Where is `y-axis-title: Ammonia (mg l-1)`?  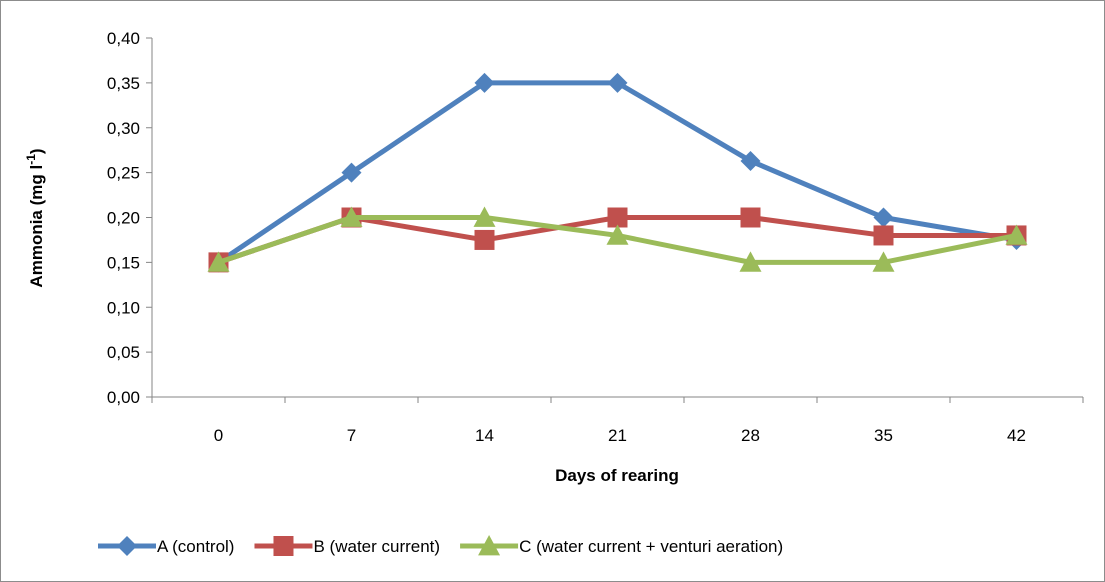
y-axis-title: Ammonia (mg l-1) is located at coordinates (35, 217).